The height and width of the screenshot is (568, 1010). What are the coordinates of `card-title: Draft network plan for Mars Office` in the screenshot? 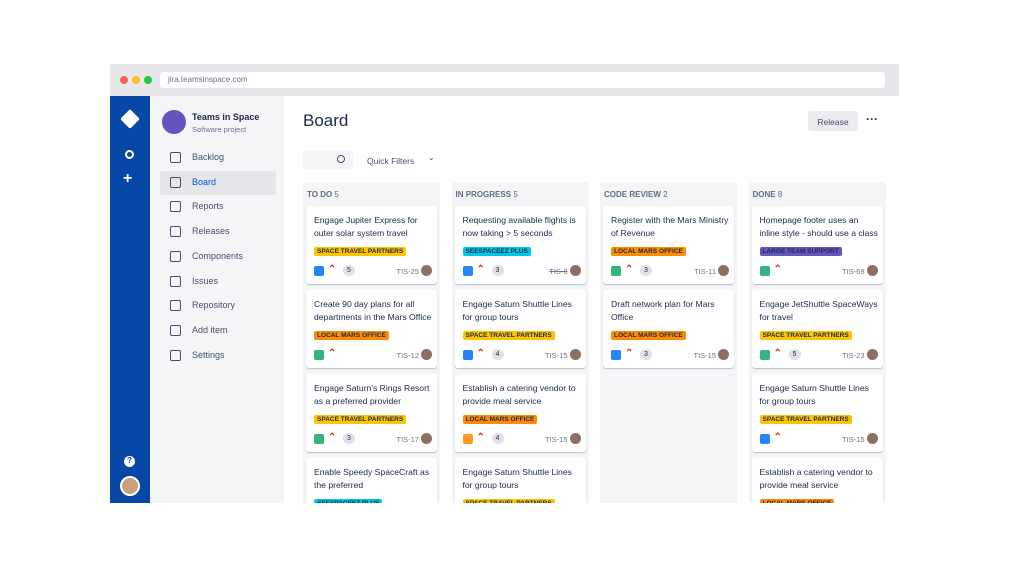 It's located at (663, 310).